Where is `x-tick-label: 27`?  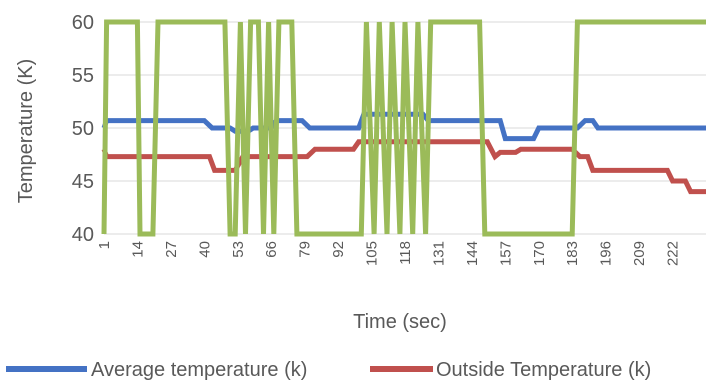 x-tick-label: 27 is located at coordinates (171, 249).